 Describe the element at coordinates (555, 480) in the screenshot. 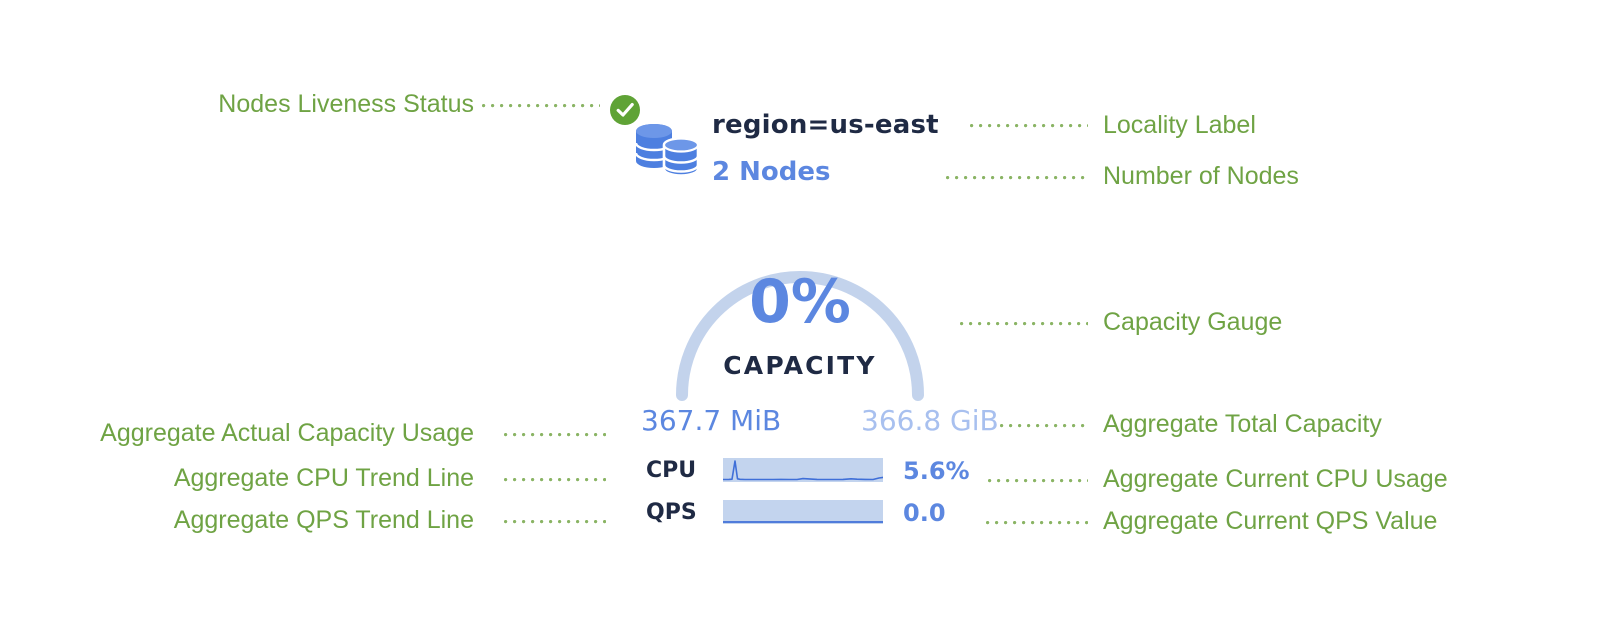

I see `leader-line-aggregate-cpu-trend-line` at that location.